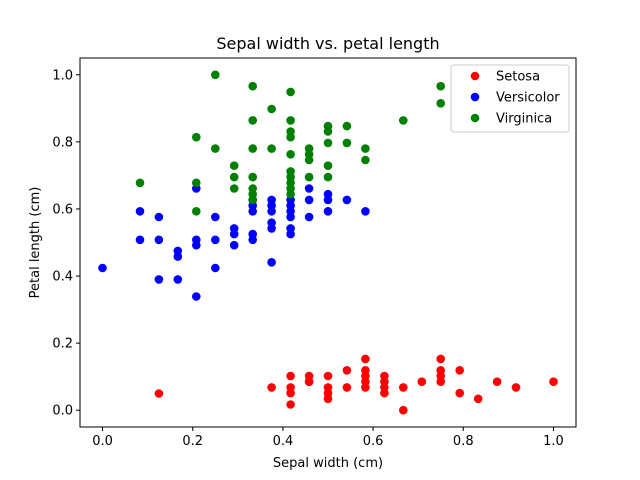 Image resolution: width=640 pixels, height=480 pixels. What do you see at coordinates (35, 243) in the screenshot?
I see `y-axis-label: Petal length (cm)` at bounding box center [35, 243].